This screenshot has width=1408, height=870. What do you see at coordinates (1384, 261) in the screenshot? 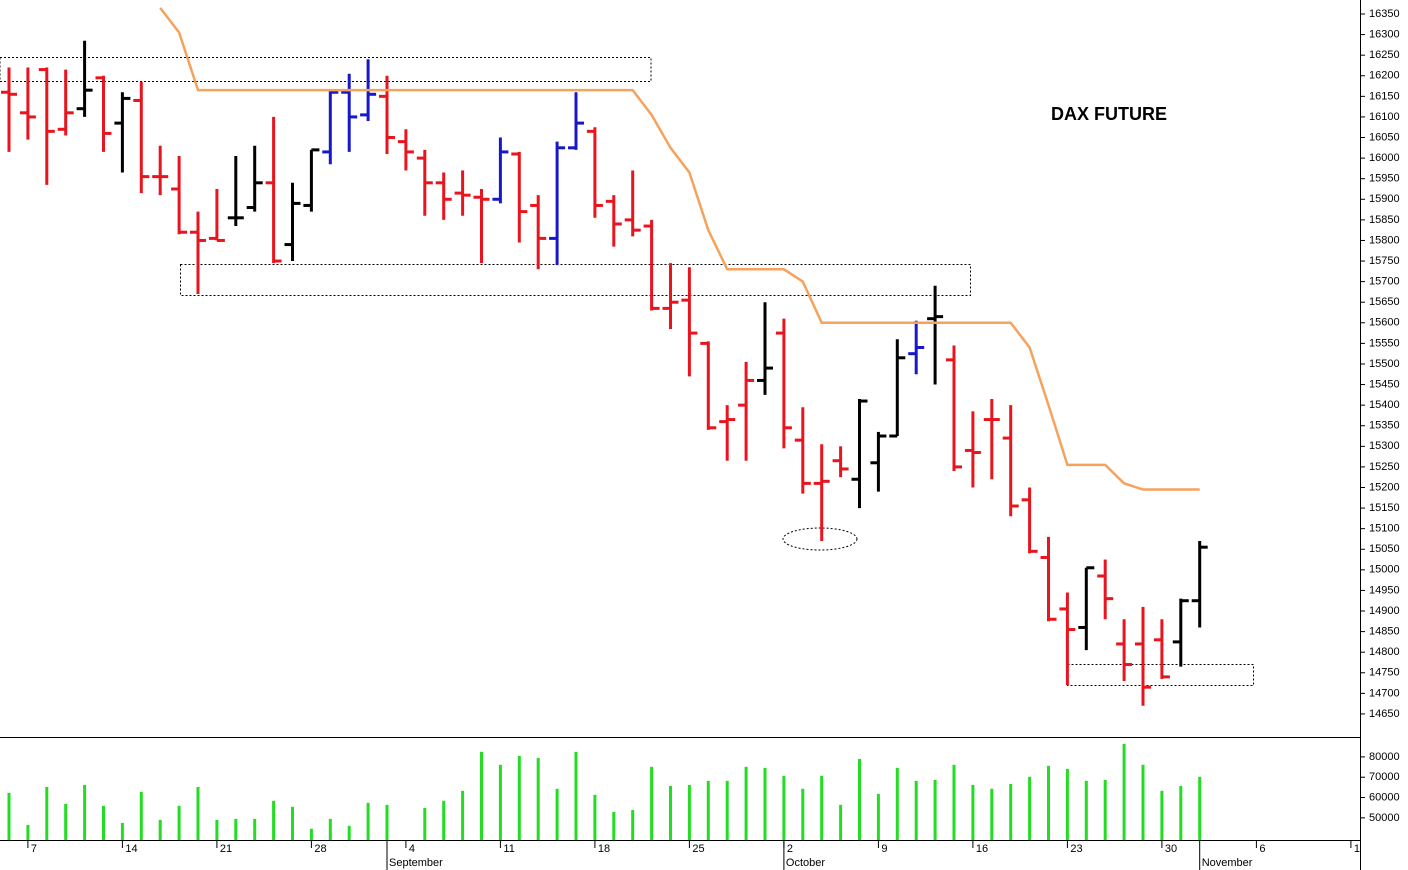
I see `y-tick-label: 15750` at bounding box center [1384, 261].